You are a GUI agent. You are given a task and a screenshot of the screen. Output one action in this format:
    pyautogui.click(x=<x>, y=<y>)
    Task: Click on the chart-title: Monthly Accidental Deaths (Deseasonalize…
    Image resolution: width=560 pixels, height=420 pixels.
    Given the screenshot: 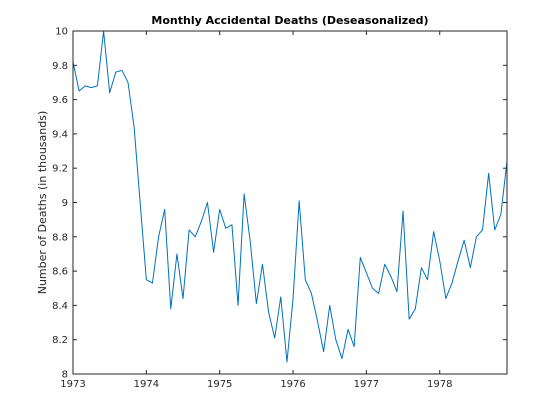 What is the action you would take?
    pyautogui.click(x=289, y=20)
    